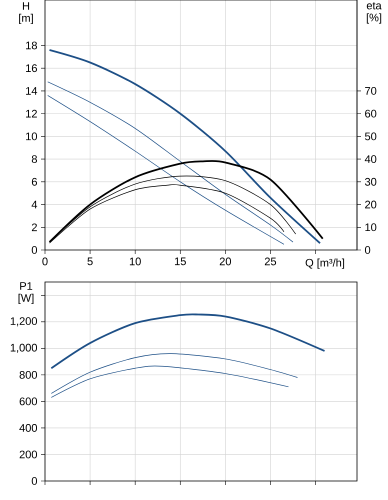  I want to click on y-tick-label: 1,200, so click(24, 321).